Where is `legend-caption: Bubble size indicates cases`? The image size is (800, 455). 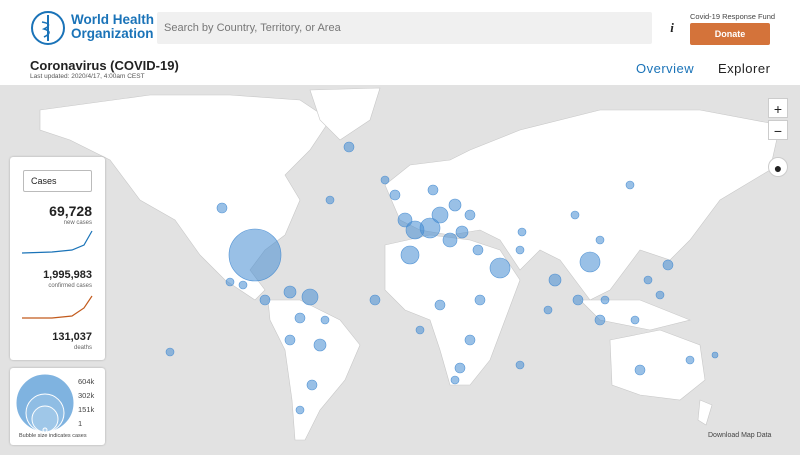
legend-caption: Bubble size indicates cases is located at coordinates (53, 436).